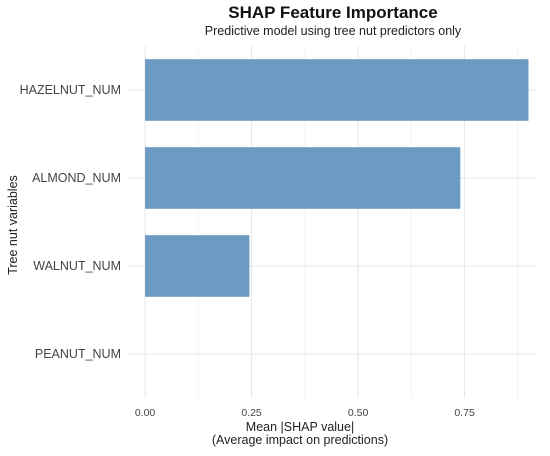 The width and height of the screenshot is (550, 456). Describe the element at coordinates (358, 413) in the screenshot. I see `x-tick-label: 0.50` at that location.